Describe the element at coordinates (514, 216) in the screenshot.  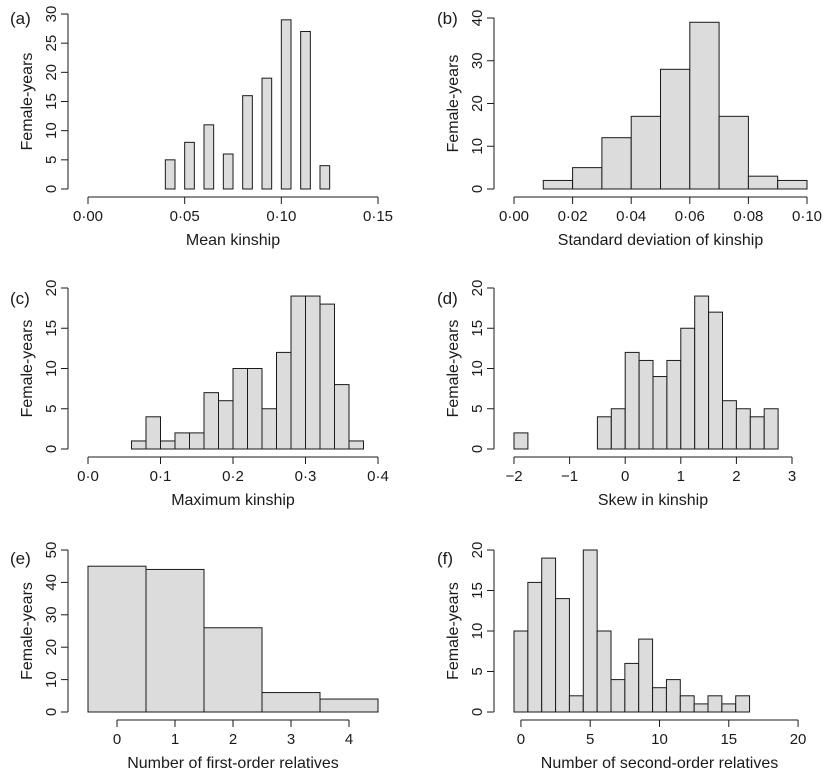
I see `x-tick-label: 0·00` at that location.